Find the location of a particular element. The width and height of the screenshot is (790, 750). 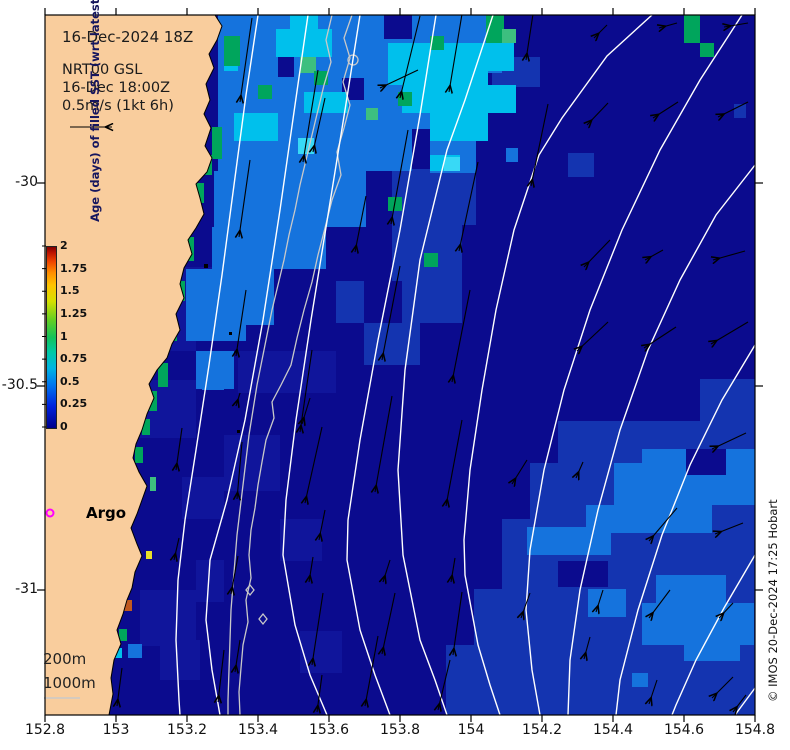

y-tick-label: -31 is located at coordinates (26, 589).